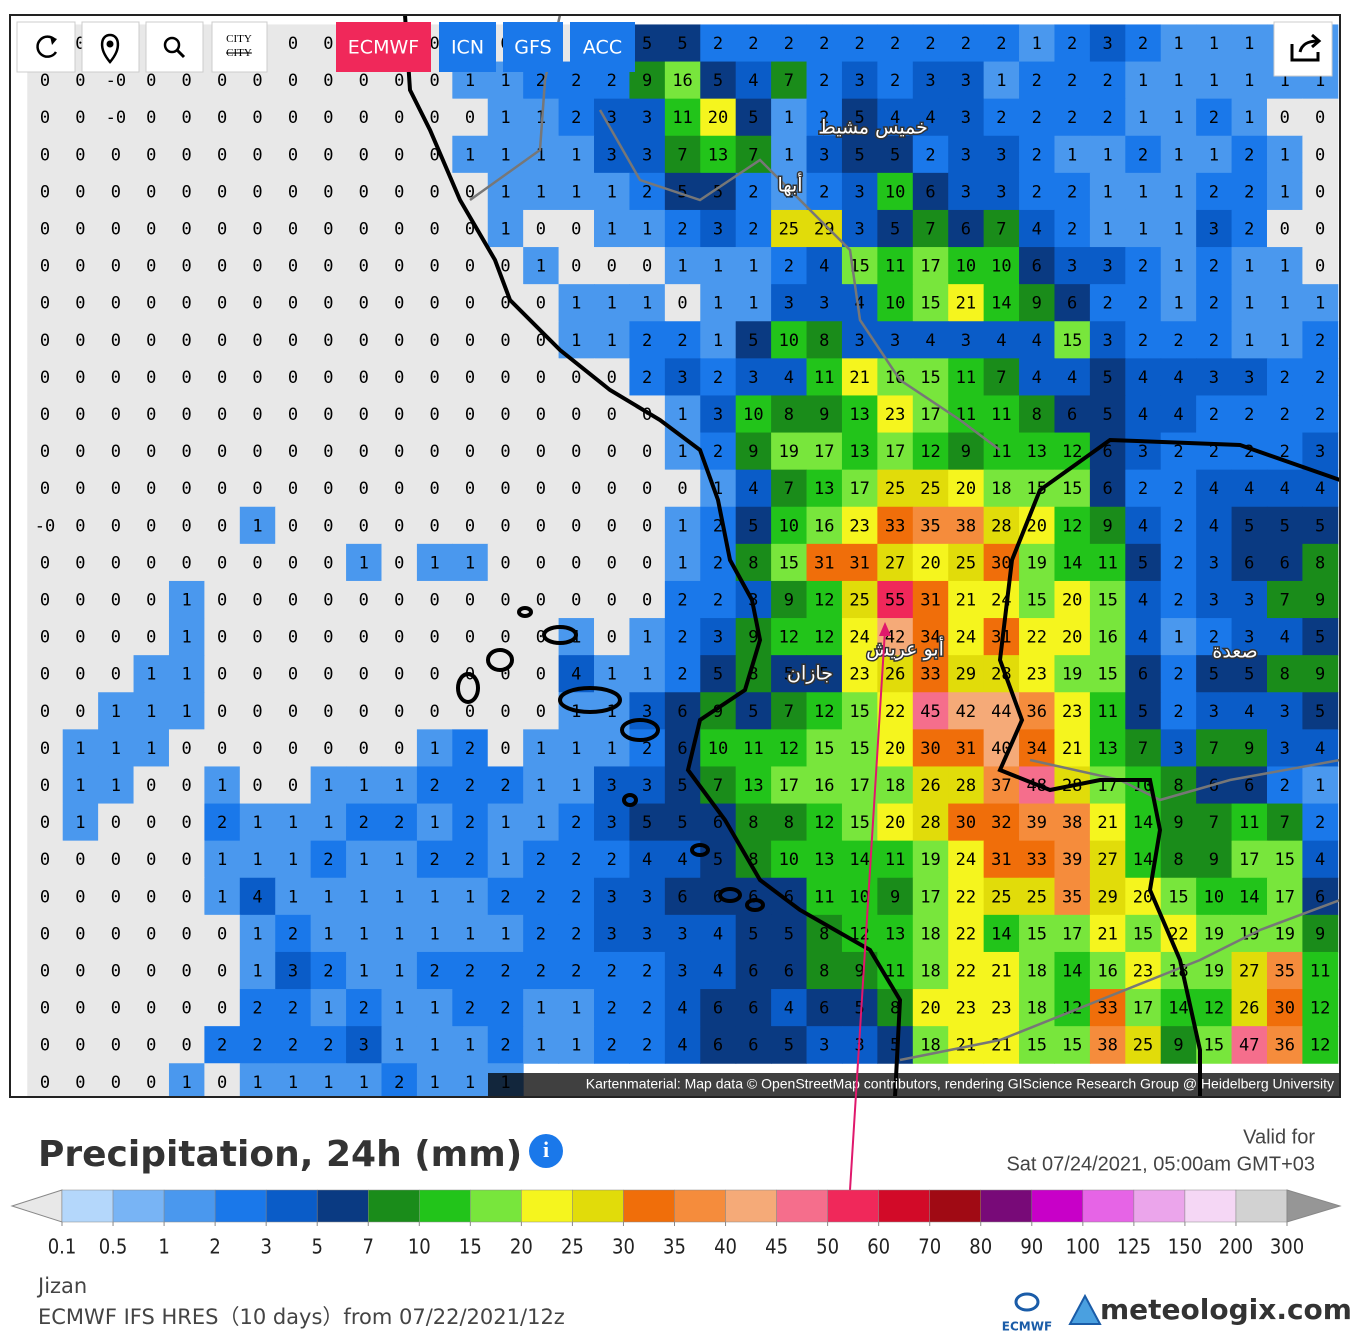 This screenshot has width=1357, height=1334. I want to click on meteologix-text: meteologix.com, so click(1226, 1309).